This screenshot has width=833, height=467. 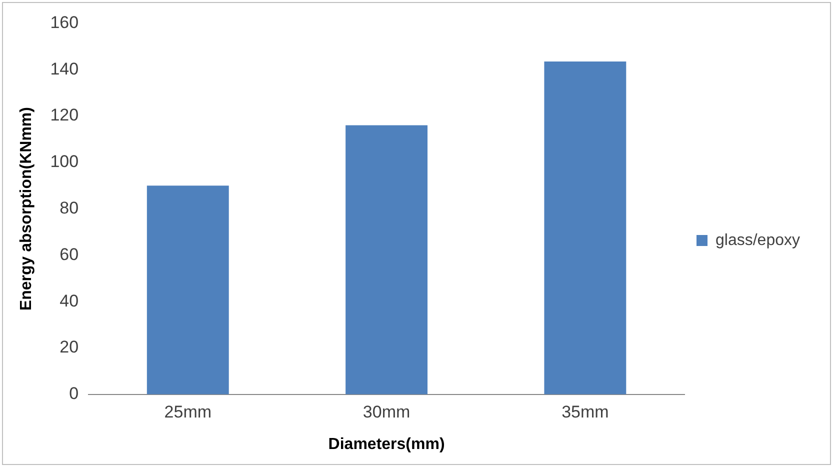 What do you see at coordinates (69, 208) in the screenshot?
I see `y-tick-label: 80` at bounding box center [69, 208].